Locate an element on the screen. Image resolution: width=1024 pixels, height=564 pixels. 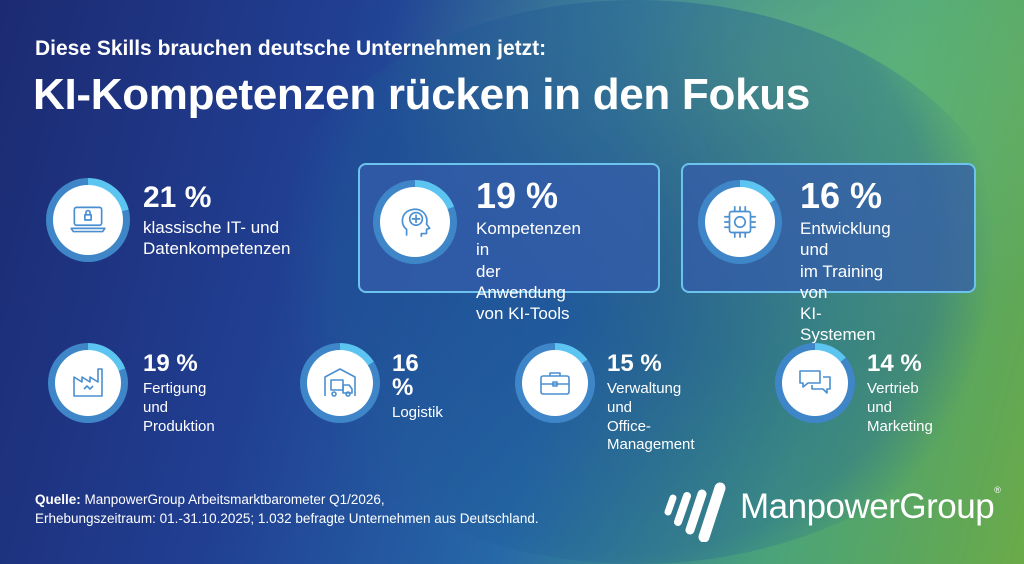
skill-label-line: Vertrieb und is located at coordinates (893, 398).